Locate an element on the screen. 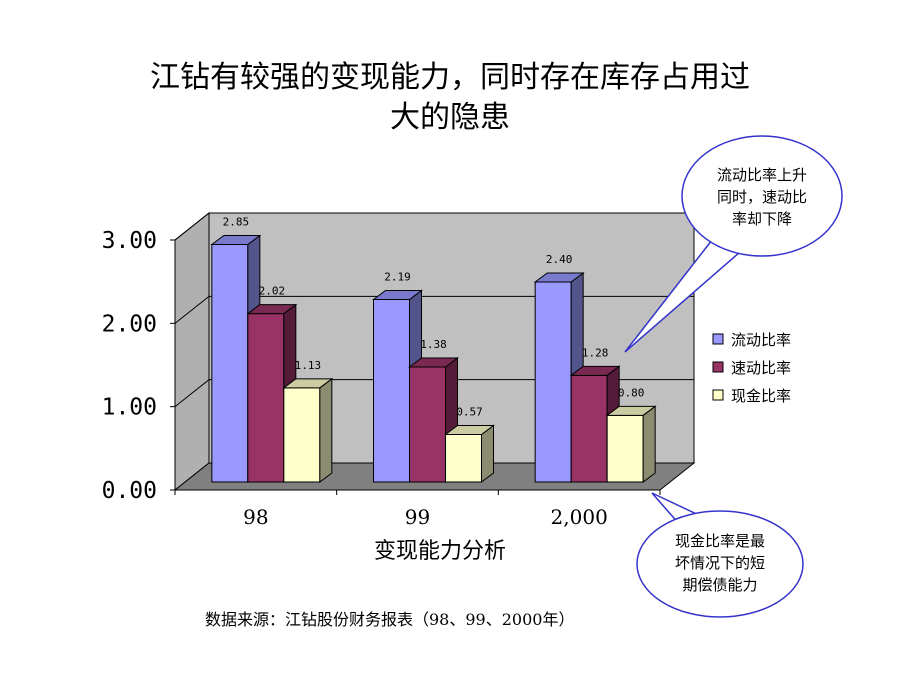  y-tick-label: 1.00 is located at coordinates (129, 408).